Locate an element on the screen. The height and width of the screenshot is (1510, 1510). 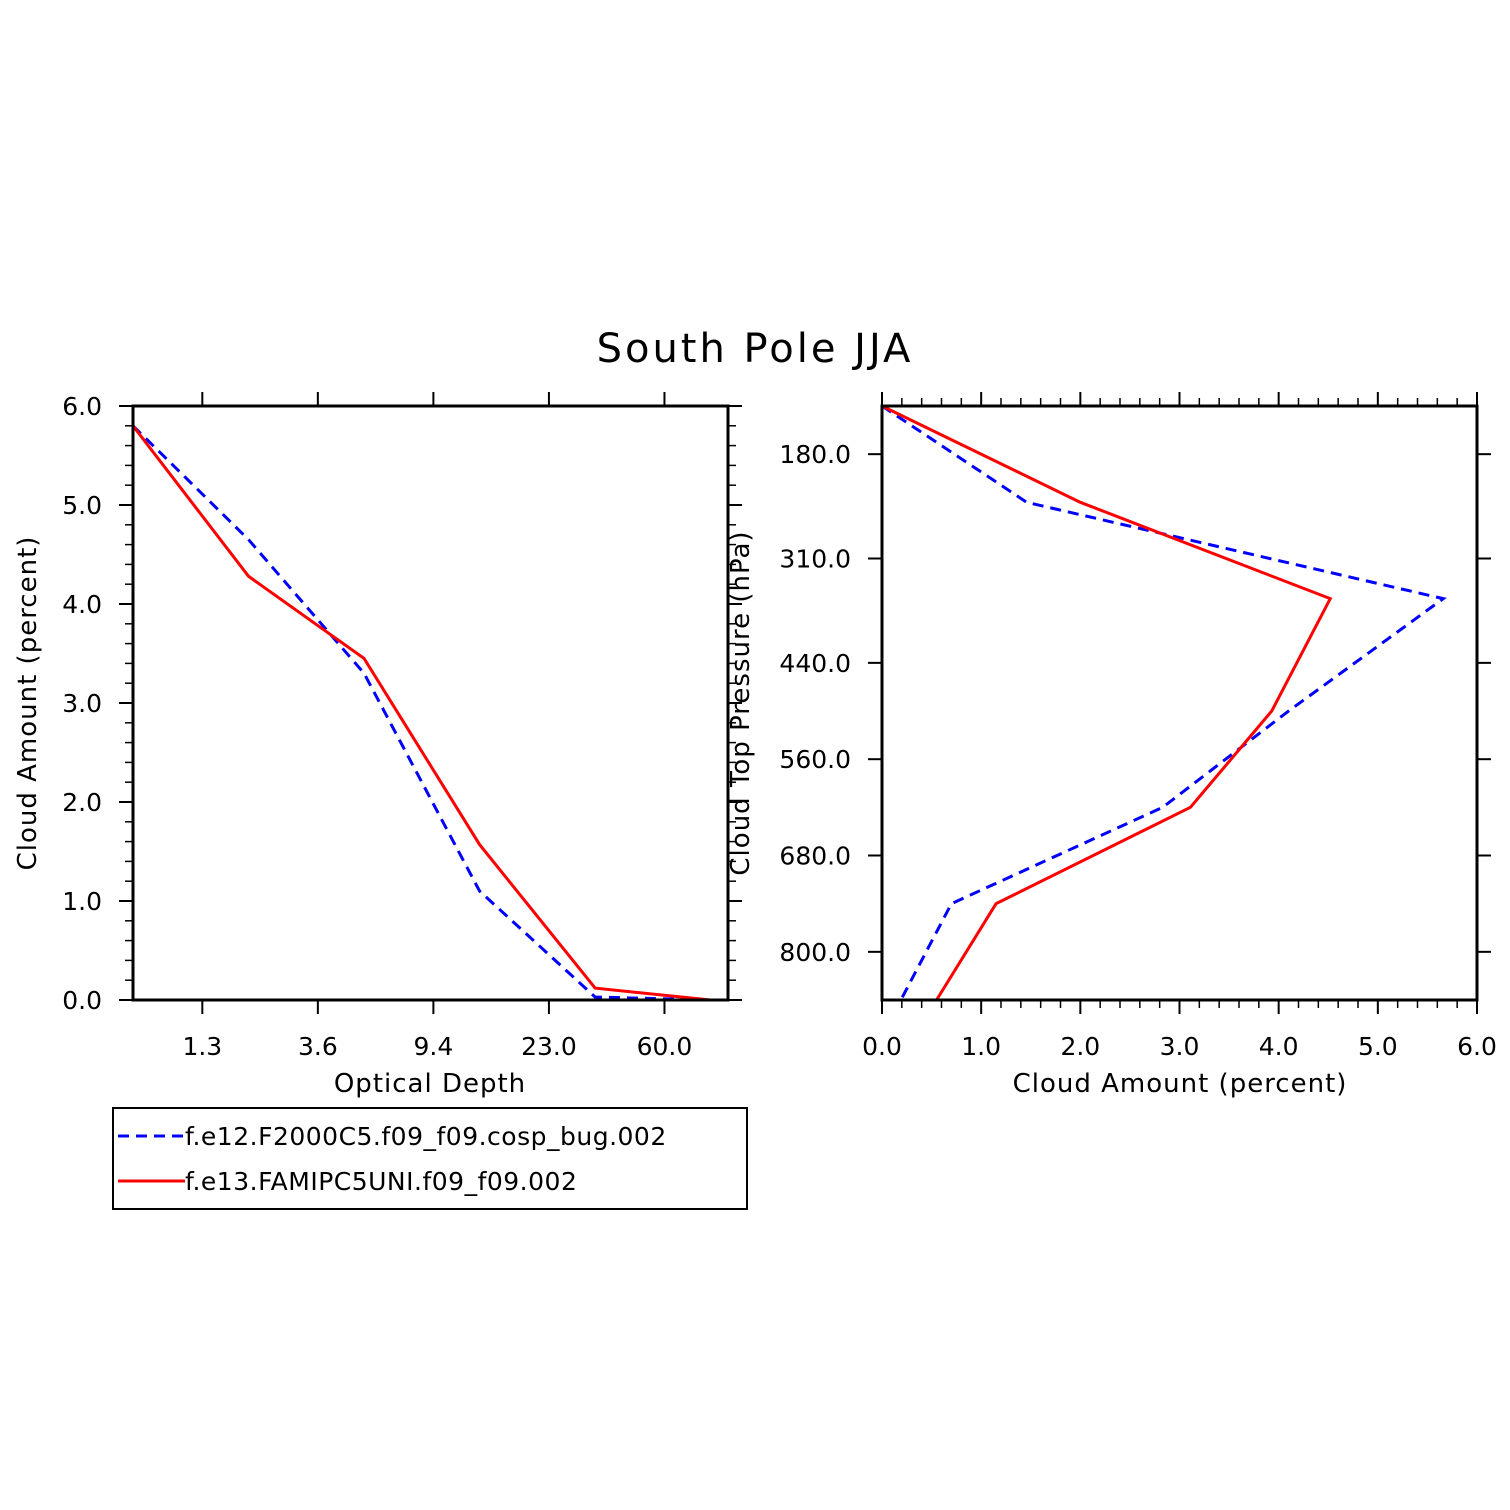
right-plot-area is located at coordinates (1164, 702).